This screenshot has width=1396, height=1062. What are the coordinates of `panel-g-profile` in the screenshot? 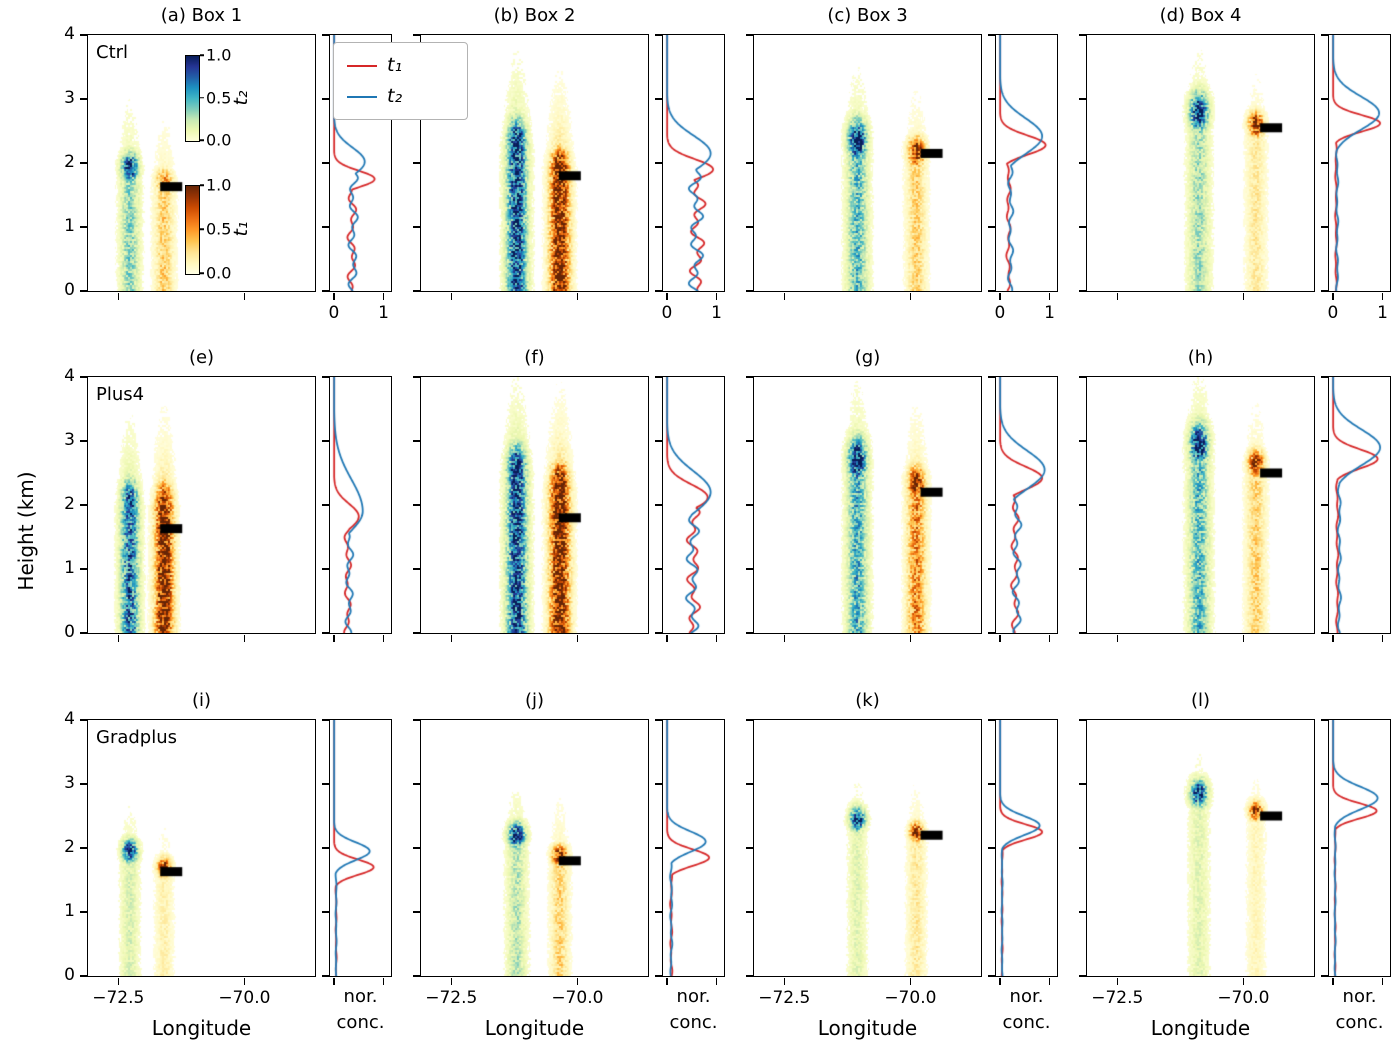 It's located at (1026, 504).